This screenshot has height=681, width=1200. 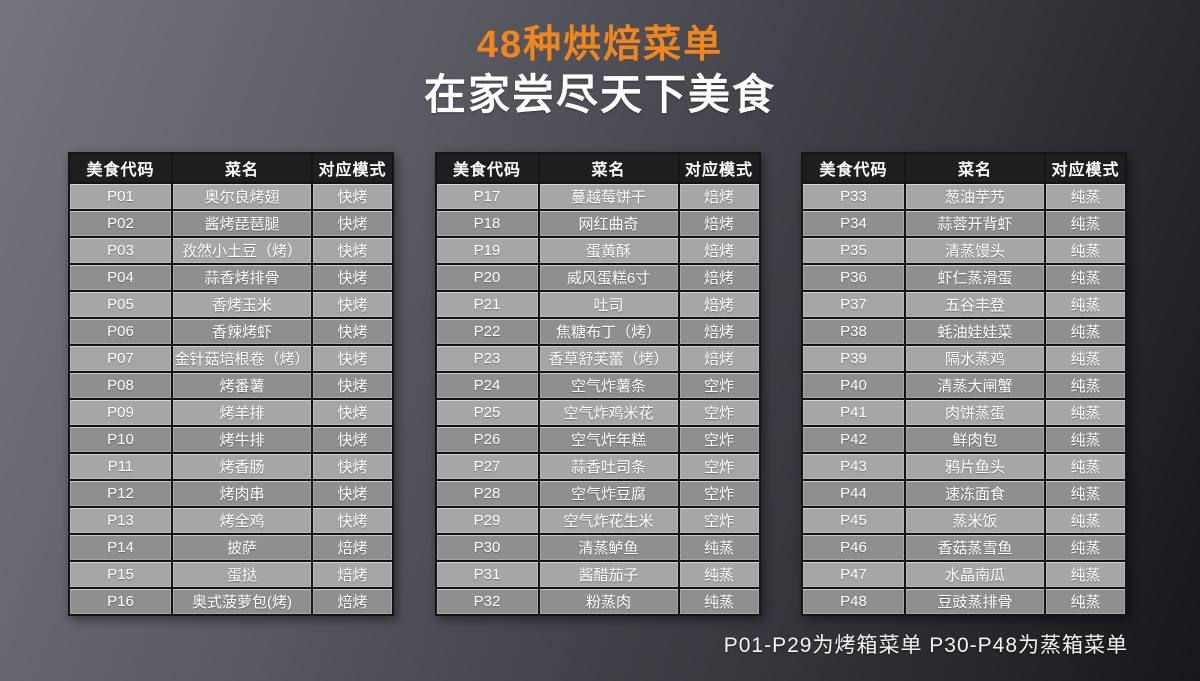 I want to click on food-code-cell: P42, so click(x=853, y=439).